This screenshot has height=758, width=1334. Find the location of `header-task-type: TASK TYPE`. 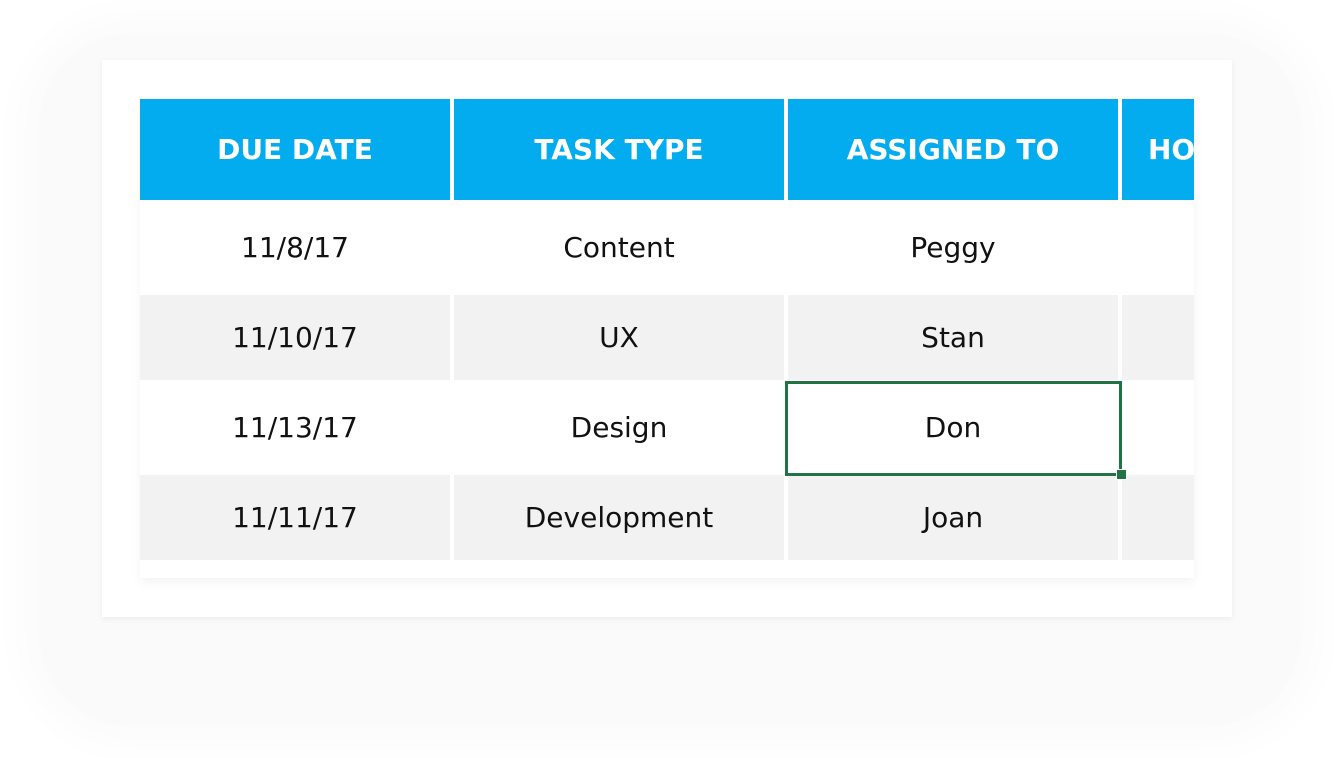

header-task-type: TASK TYPE is located at coordinates (619, 149).